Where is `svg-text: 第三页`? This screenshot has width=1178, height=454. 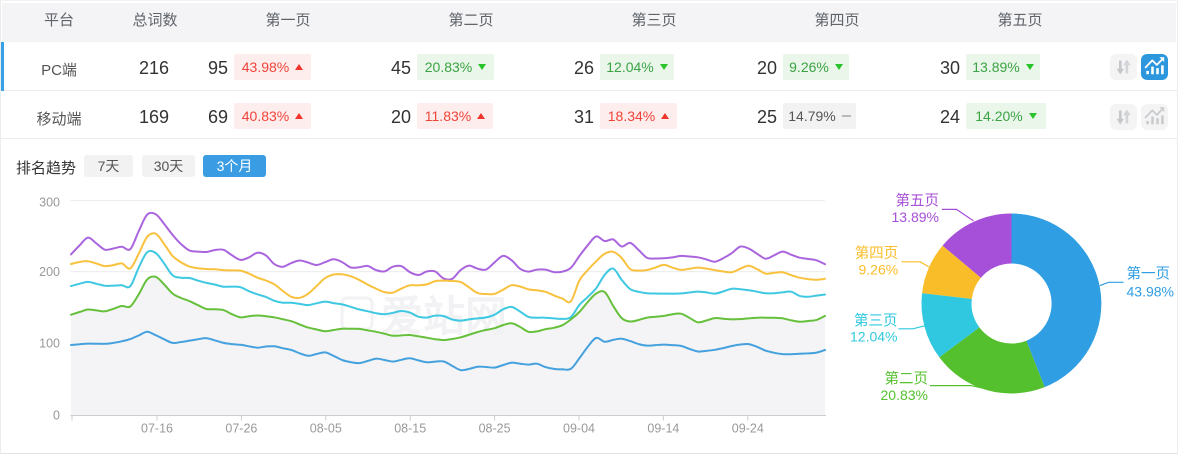
svg-text: 第三页 is located at coordinates (876, 321).